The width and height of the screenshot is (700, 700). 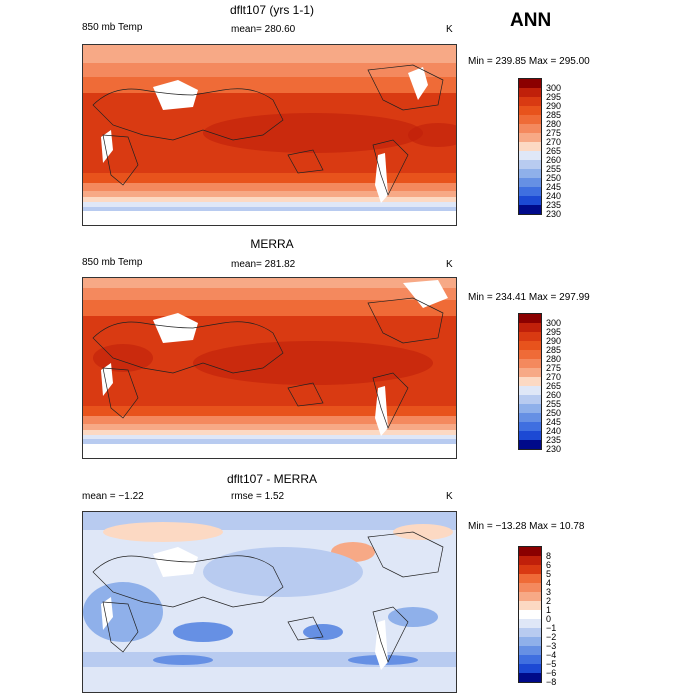 What do you see at coordinates (449, 29) in the screenshot?
I see `panel1-unit: K` at bounding box center [449, 29].